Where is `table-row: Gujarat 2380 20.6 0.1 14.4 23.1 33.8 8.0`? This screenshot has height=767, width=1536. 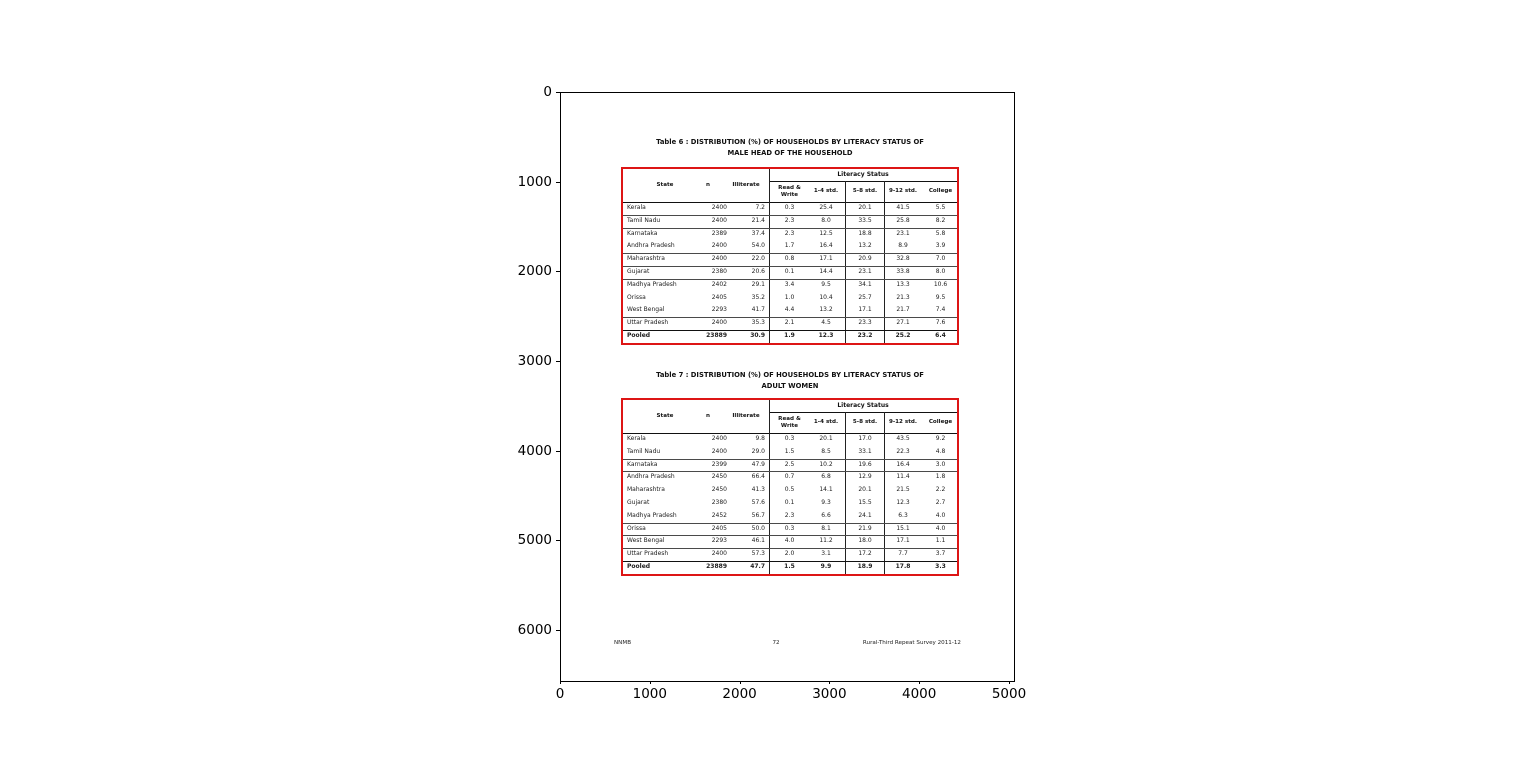 table-row: Gujarat 2380 20.6 0.1 14.4 23.1 33.8 8.0 is located at coordinates (790, 272).